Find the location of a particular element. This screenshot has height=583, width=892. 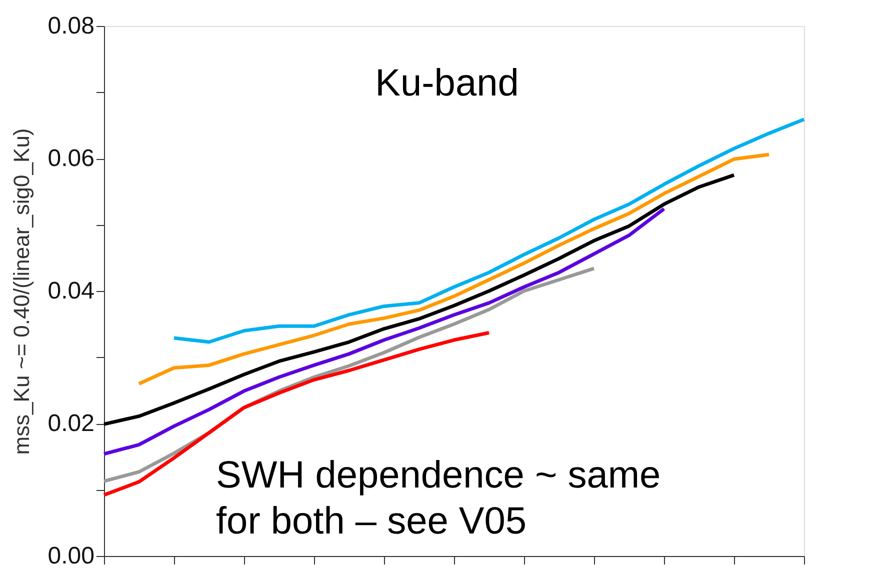

y-tick-label: 0.02 is located at coordinates (71, 423).